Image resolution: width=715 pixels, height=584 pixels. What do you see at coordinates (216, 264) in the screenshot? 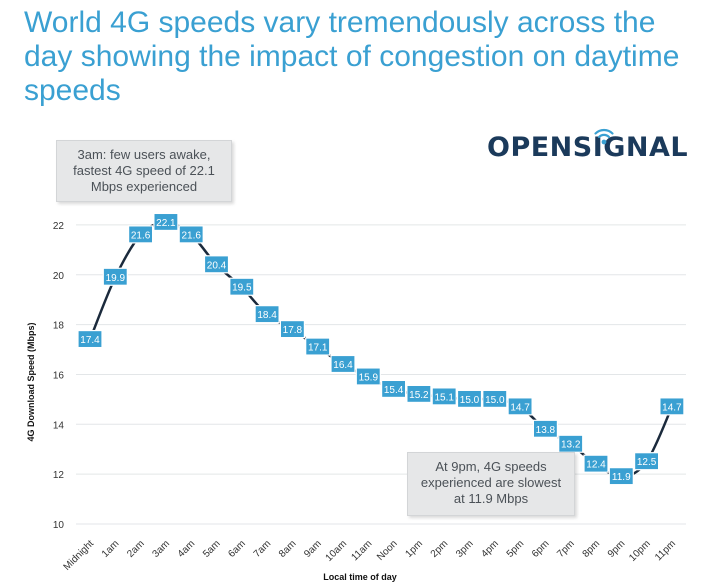
I see `data-point-label: 20.4` at bounding box center [216, 264].